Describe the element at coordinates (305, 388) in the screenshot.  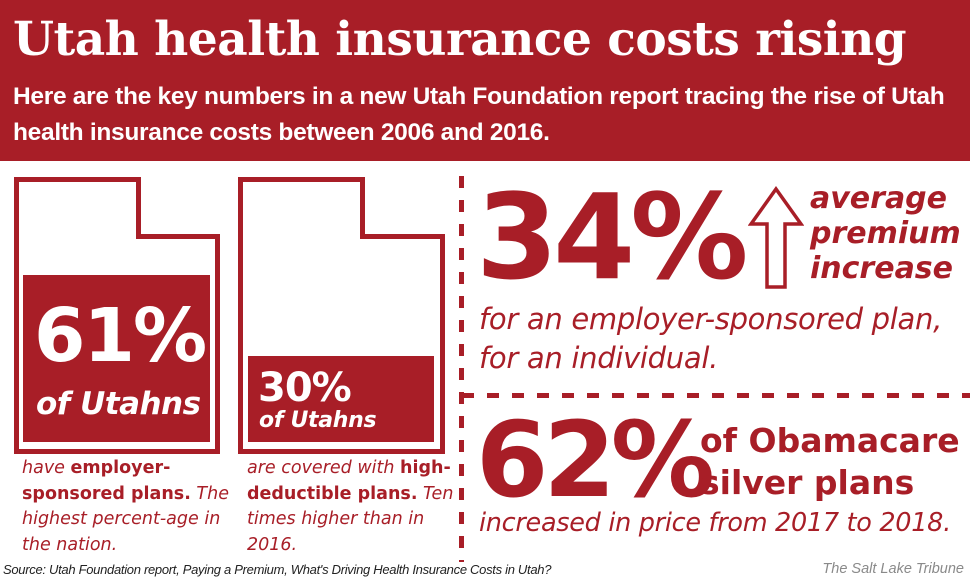
I see `stat2-value: 30%` at that location.